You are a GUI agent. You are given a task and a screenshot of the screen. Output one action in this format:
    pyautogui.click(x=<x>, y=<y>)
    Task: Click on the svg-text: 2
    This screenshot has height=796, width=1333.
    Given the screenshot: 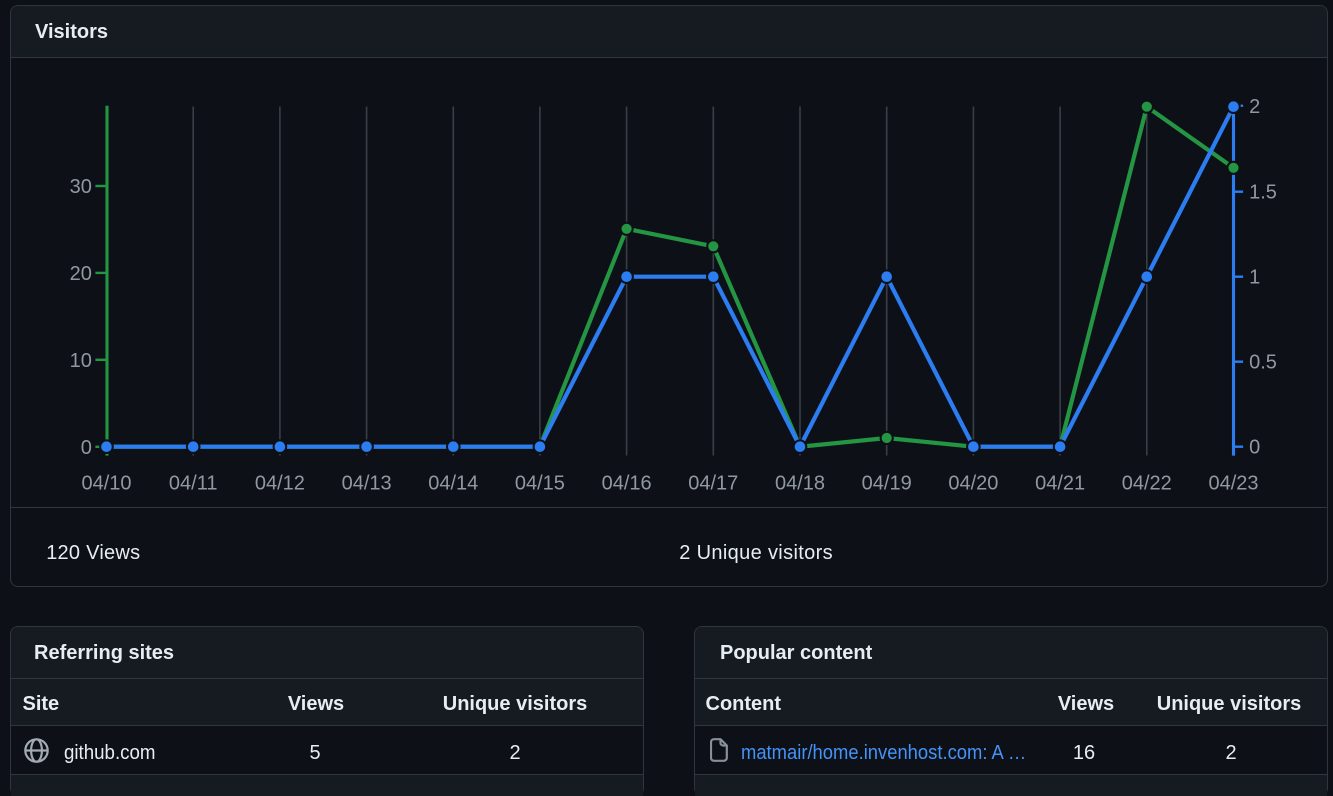 What is the action you would take?
    pyautogui.click(x=1254, y=107)
    